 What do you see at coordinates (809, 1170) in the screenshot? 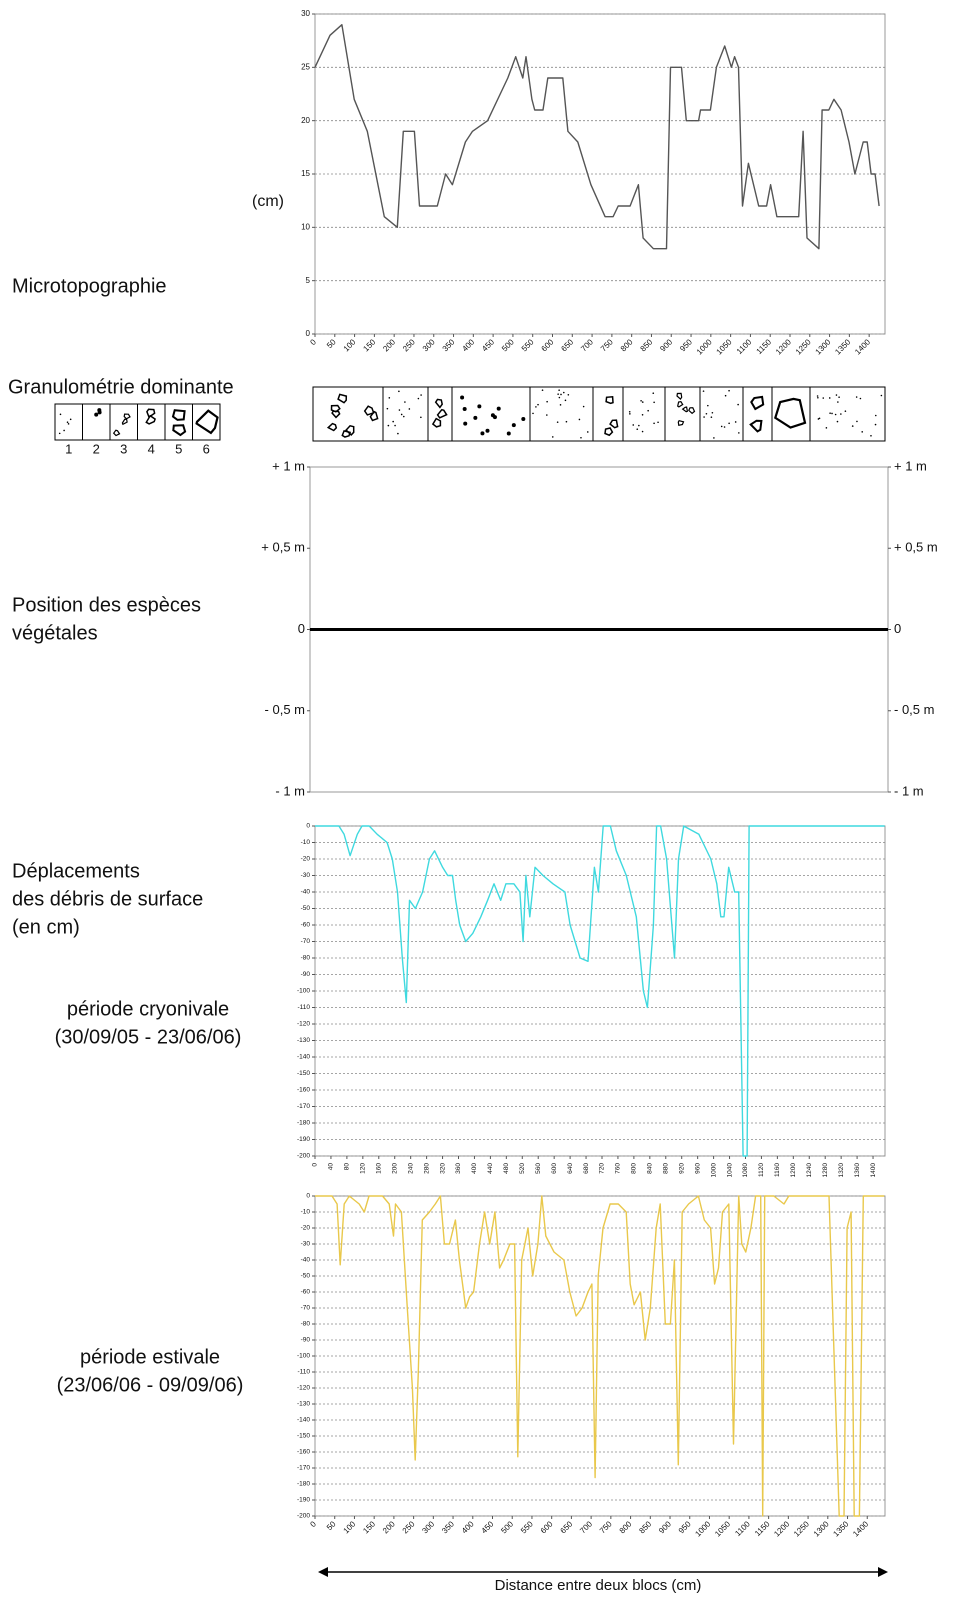
I see `x-tick-label: 1240` at bounding box center [809, 1170].